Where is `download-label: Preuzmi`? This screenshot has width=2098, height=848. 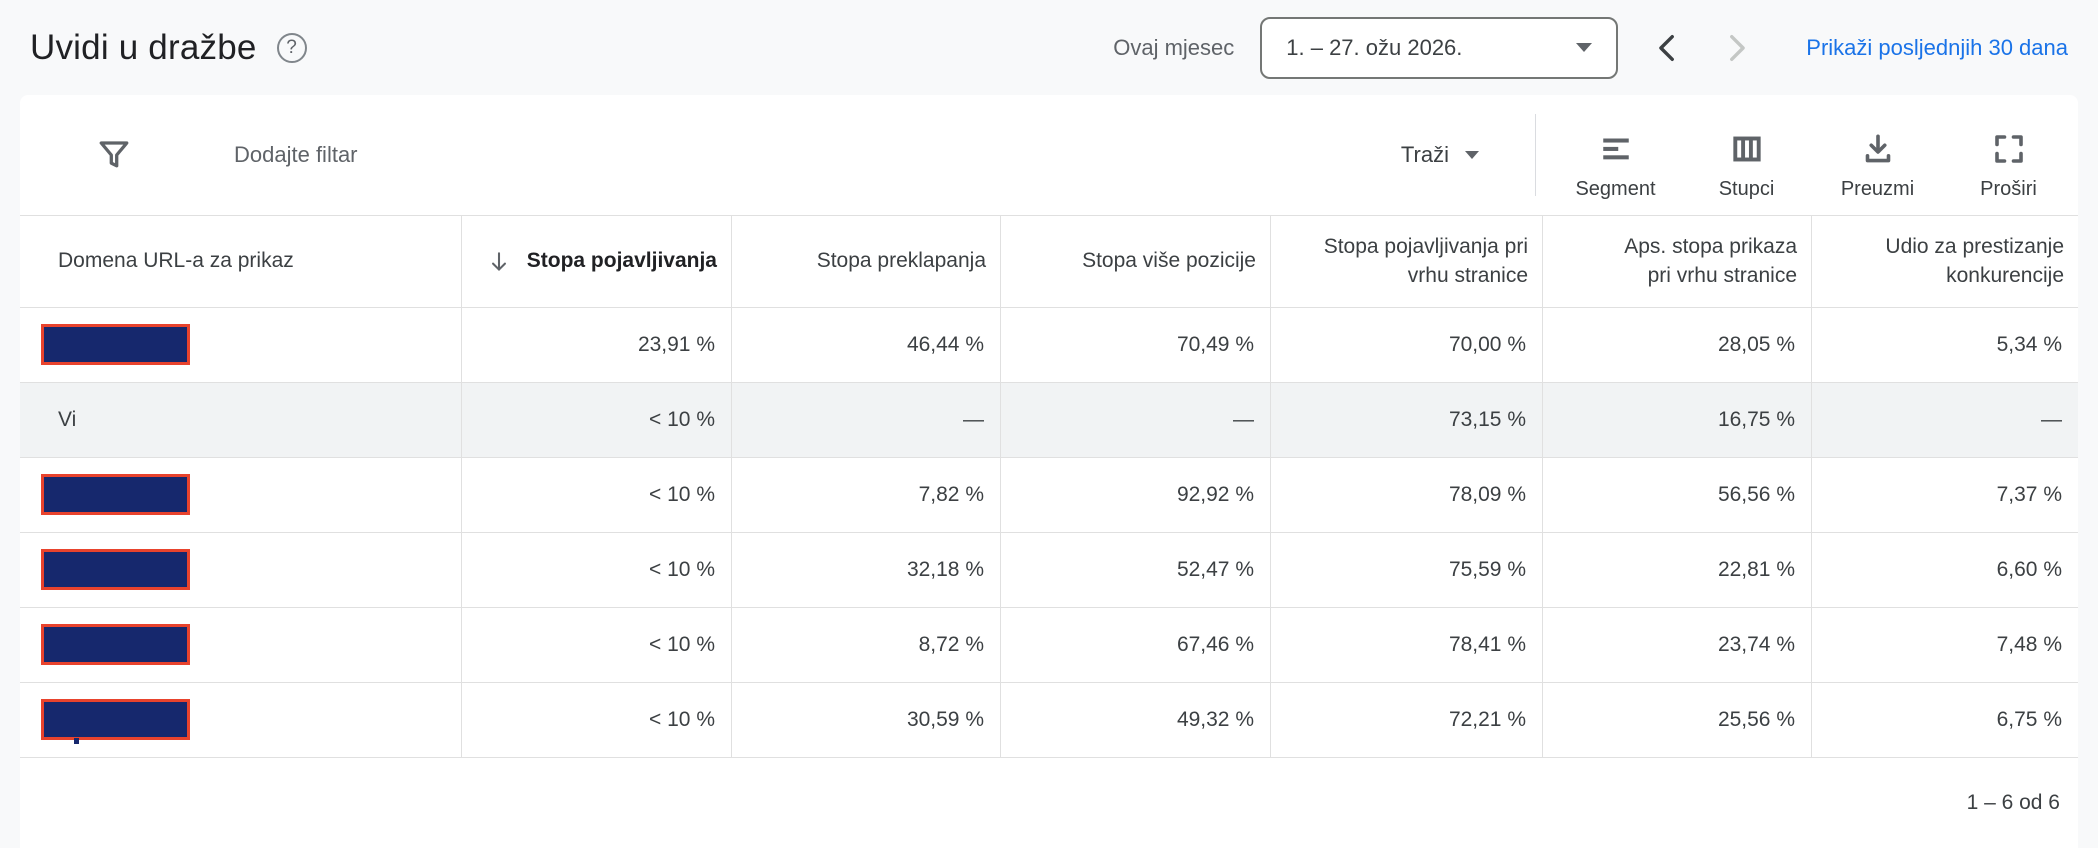 download-label: Preuzmi is located at coordinates (1877, 188).